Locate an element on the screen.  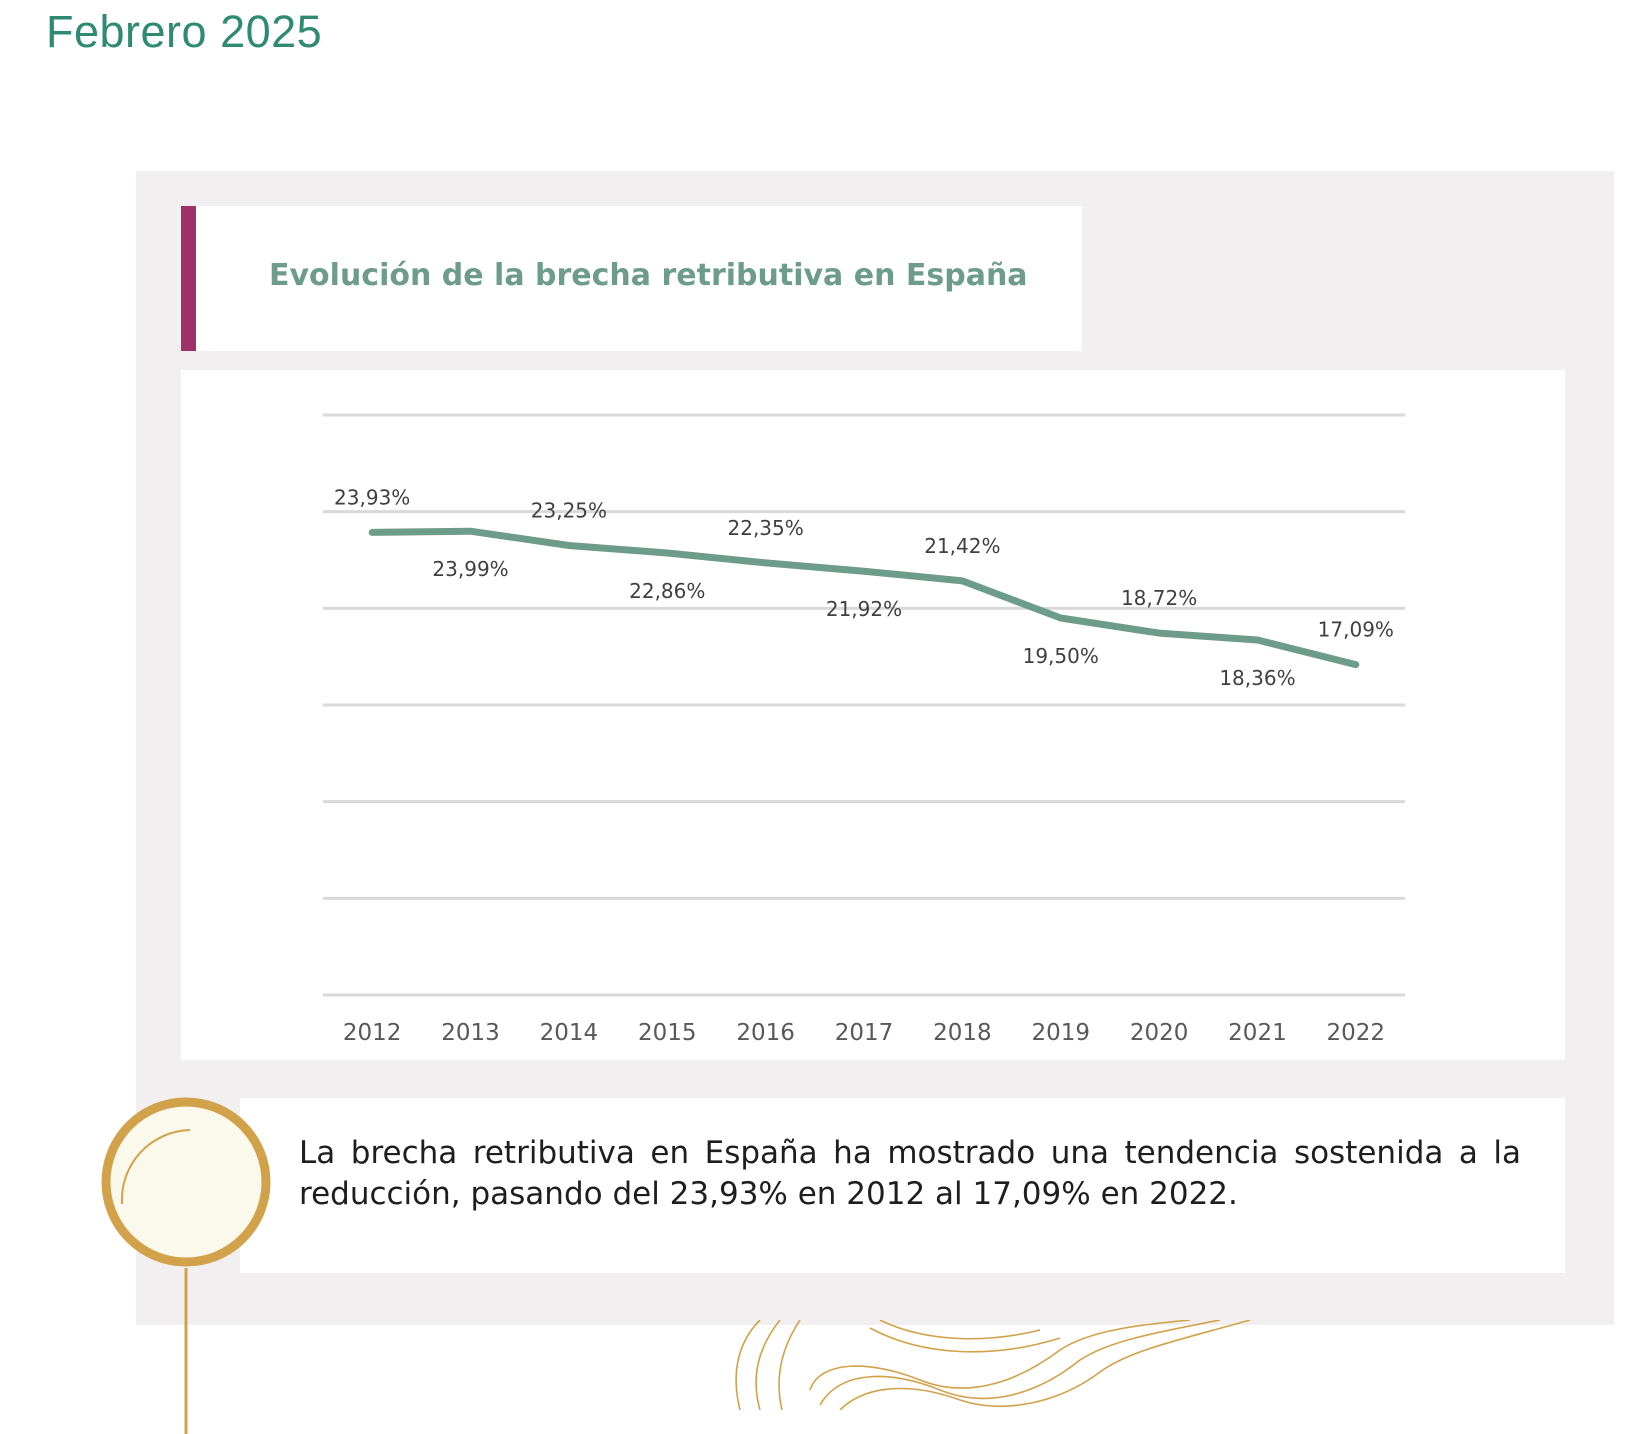
x-tick-label: 2012 is located at coordinates (372, 1033).